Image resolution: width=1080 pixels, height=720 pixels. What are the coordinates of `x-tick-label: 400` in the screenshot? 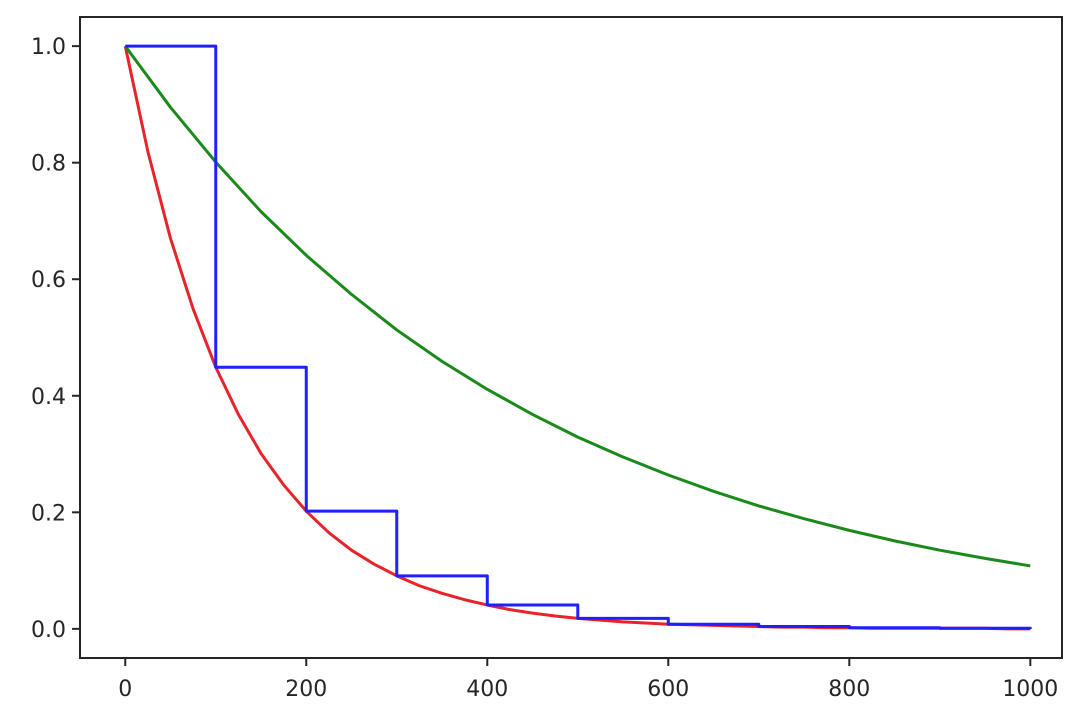 It's located at (487, 689).